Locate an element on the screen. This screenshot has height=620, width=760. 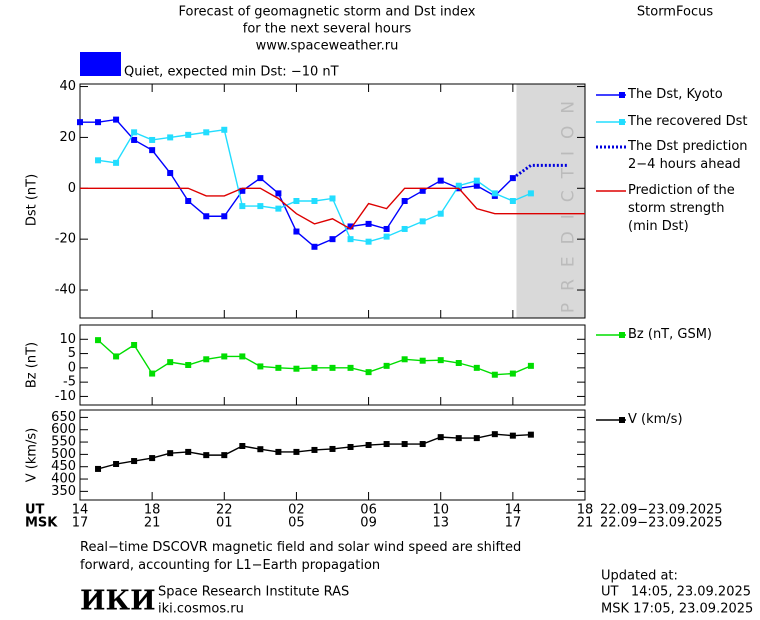
title: www.spaceweather.ru is located at coordinates (327, 46).